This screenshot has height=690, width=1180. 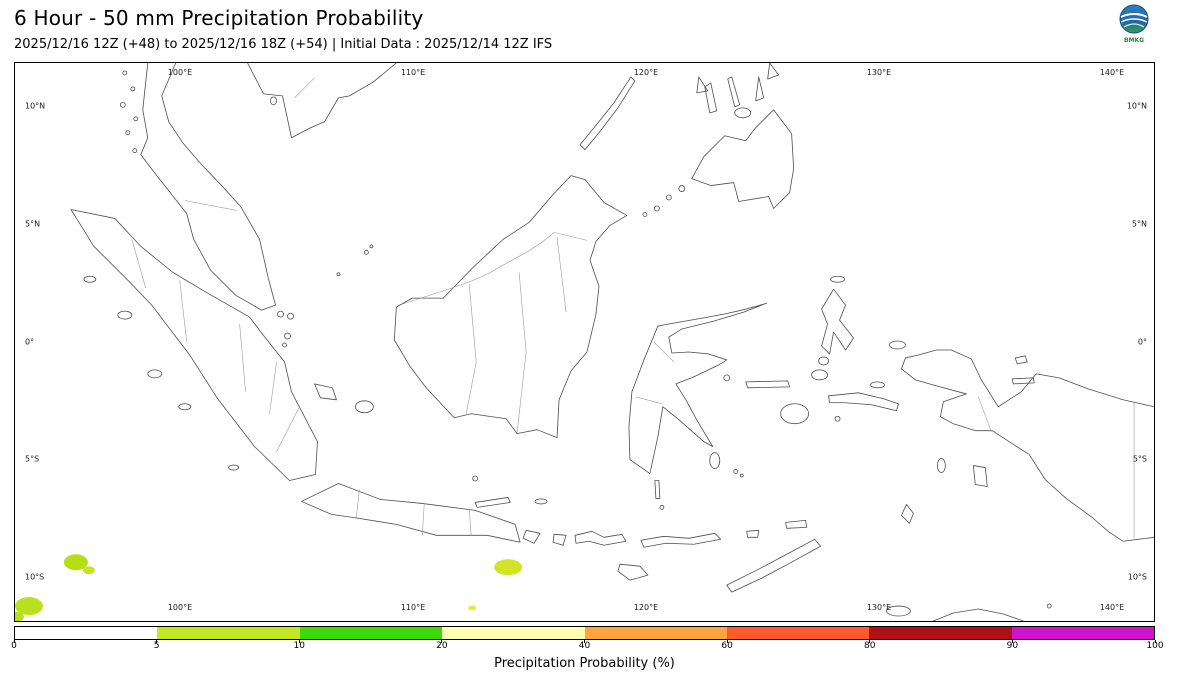 What do you see at coordinates (531, 536) in the screenshot?
I see `coast-bali` at bounding box center [531, 536].